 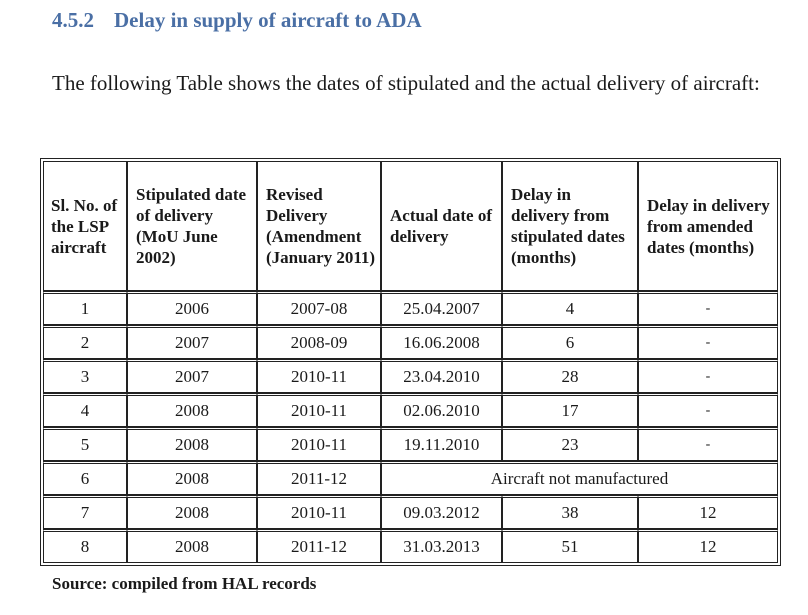 I want to click on header-sl-no: Sl. No. of the LSP aircraft, so click(x=85, y=226).